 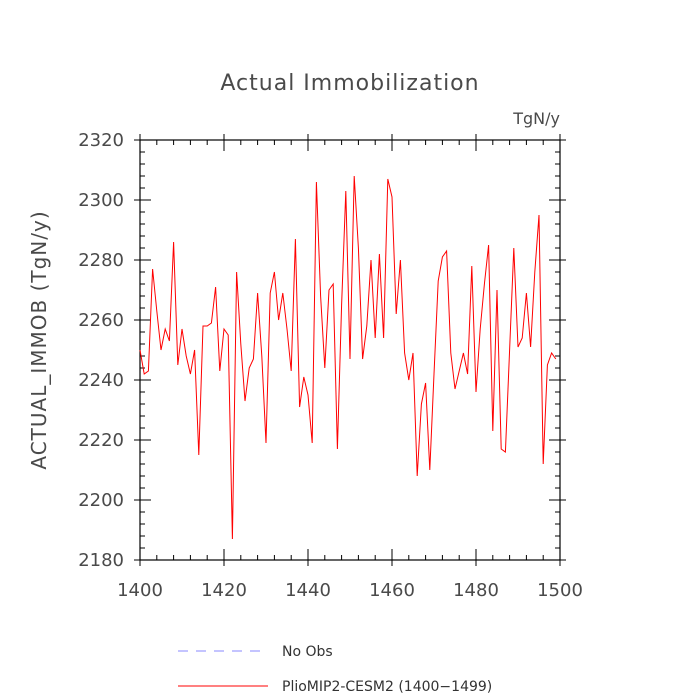 What do you see at coordinates (101, 440) in the screenshot?
I see `y-tick-label: 2220` at bounding box center [101, 440].